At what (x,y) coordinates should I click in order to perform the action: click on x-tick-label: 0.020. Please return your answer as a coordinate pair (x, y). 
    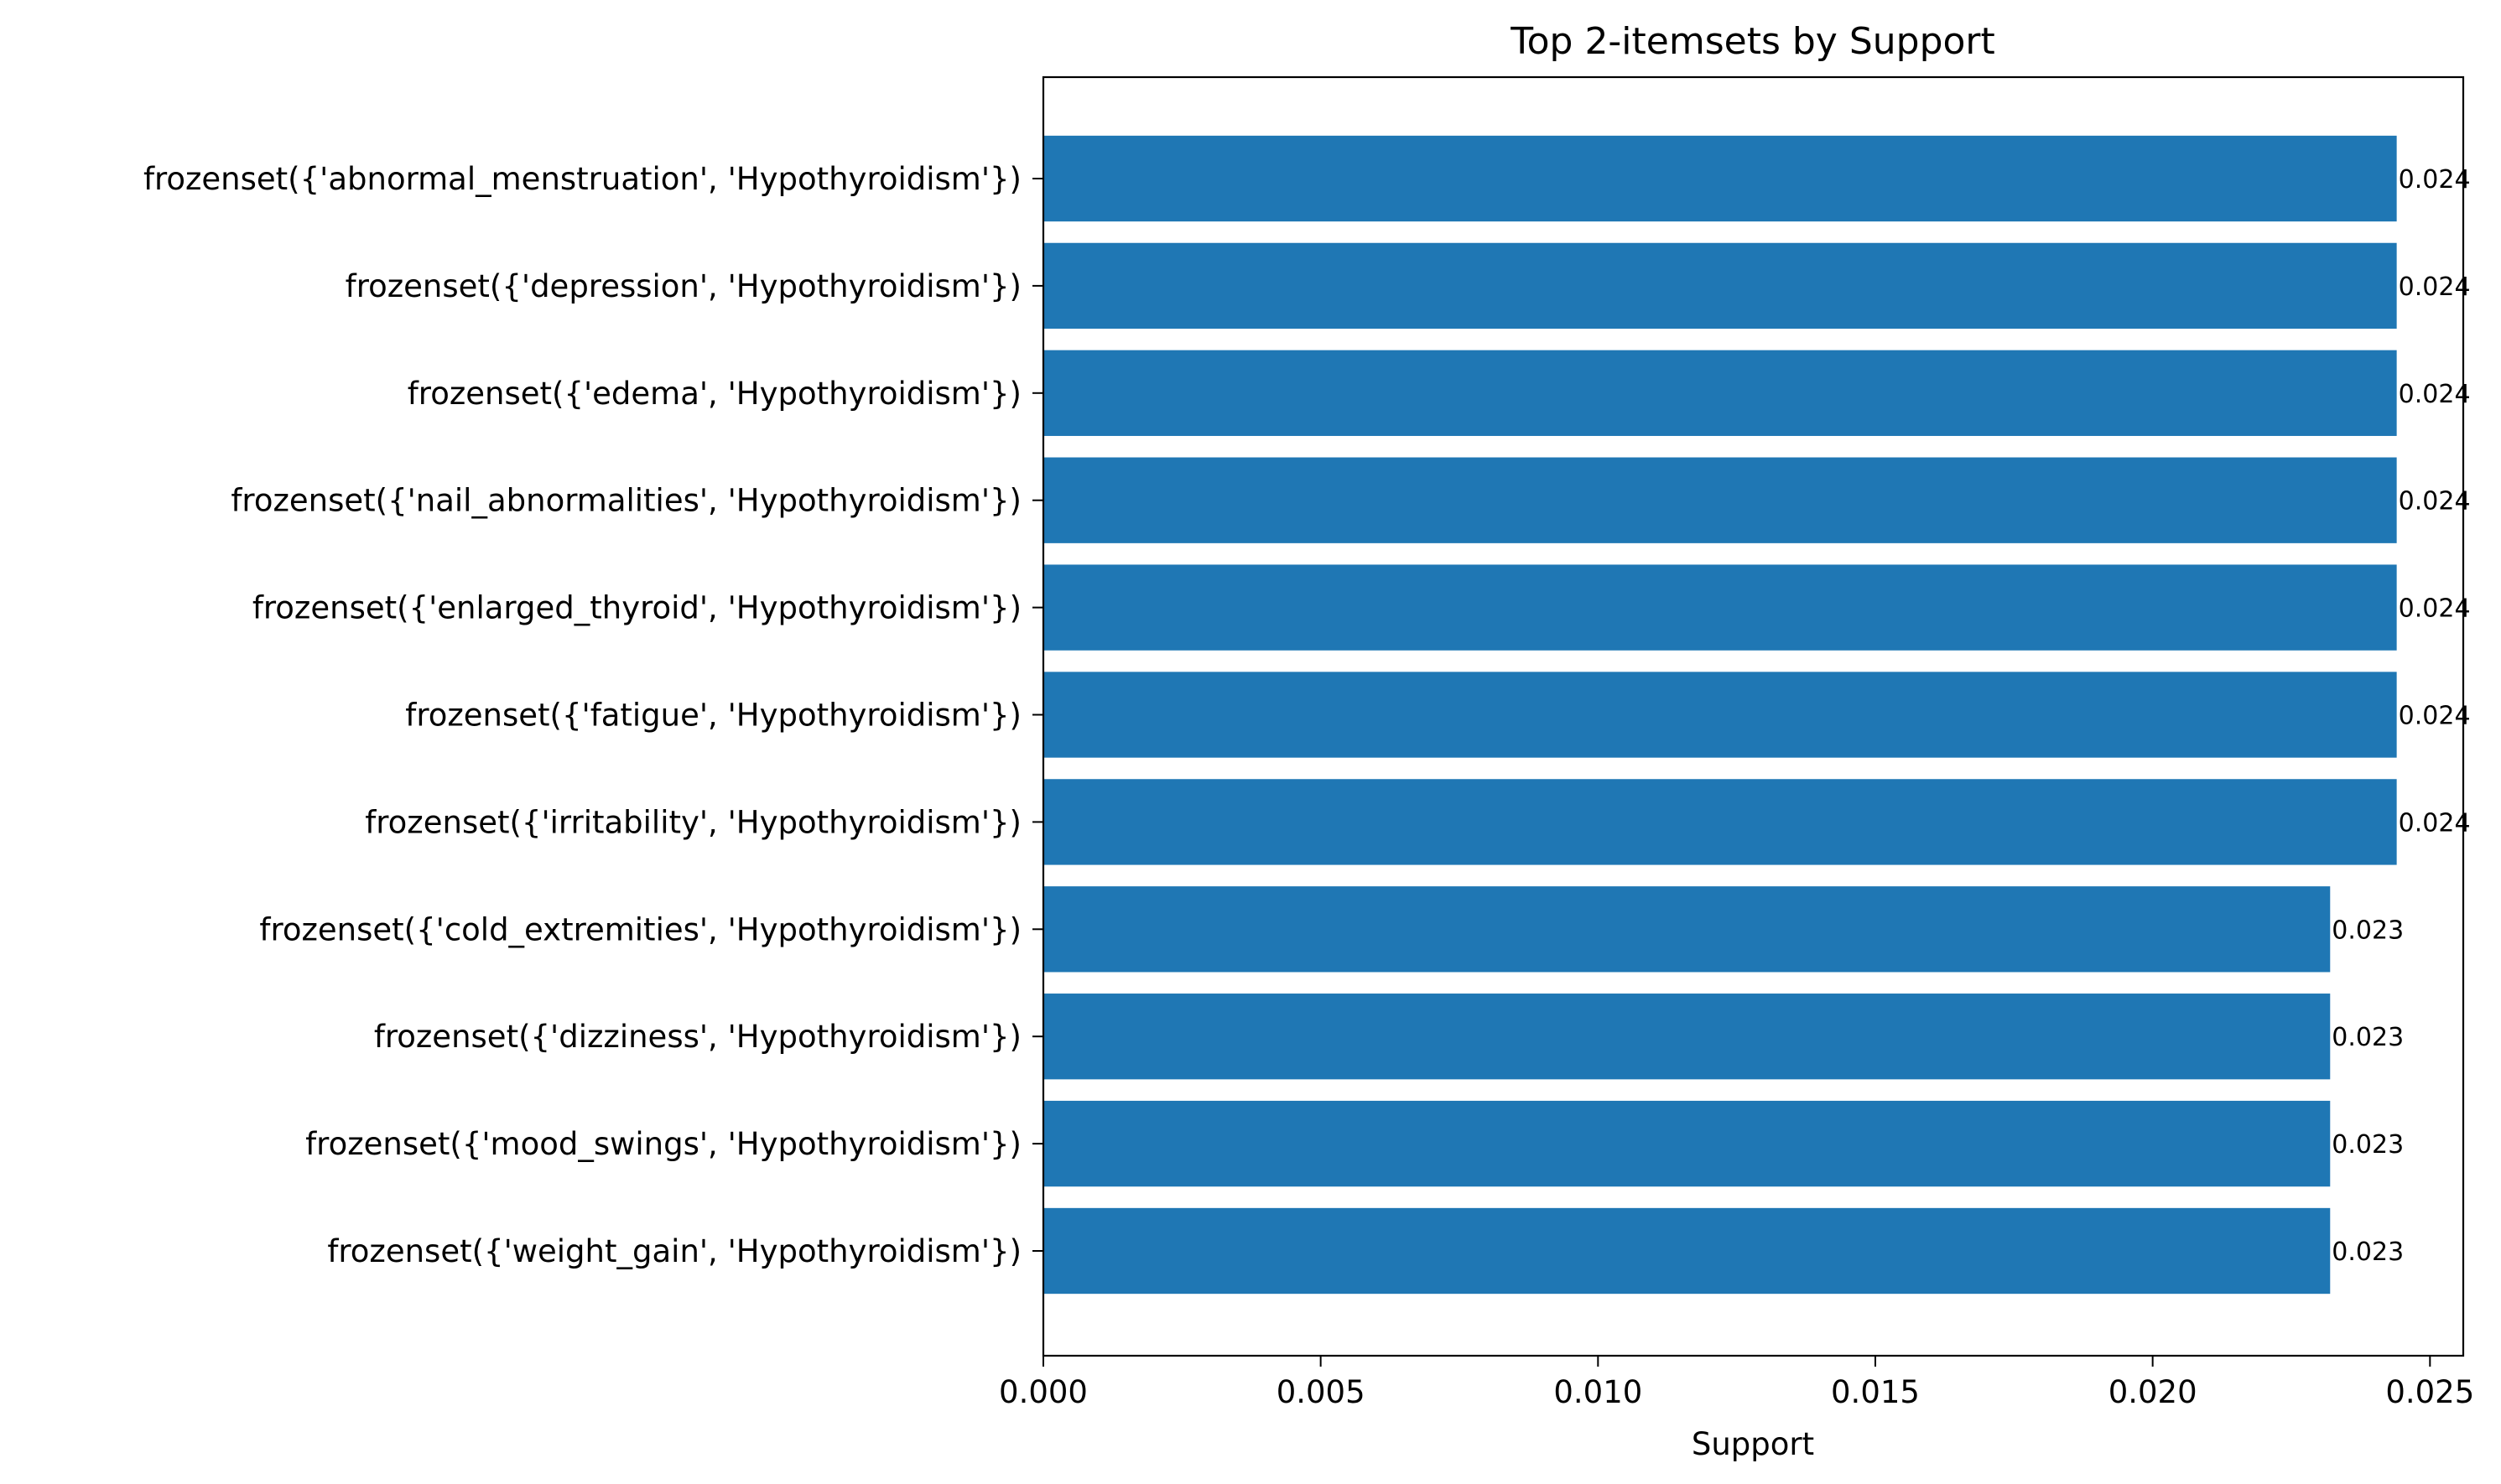
    Looking at the image, I should click on (2153, 1392).